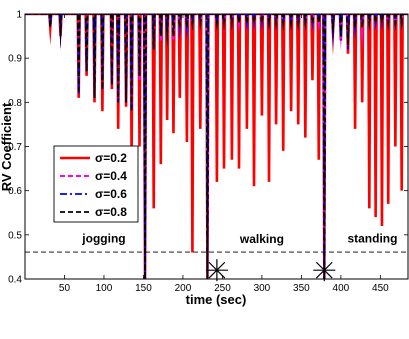 Image resolution: width=409 pixels, height=339 pixels. What do you see at coordinates (15, 59) in the screenshot?
I see `y-tick-label: 0.9` at bounding box center [15, 59].